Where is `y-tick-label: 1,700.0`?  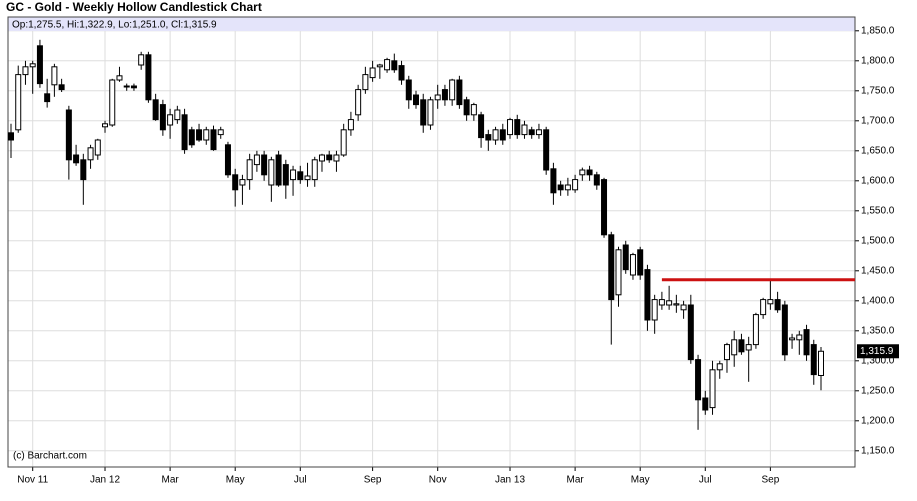
y-tick-label: 1,700.0 is located at coordinates (878, 120).